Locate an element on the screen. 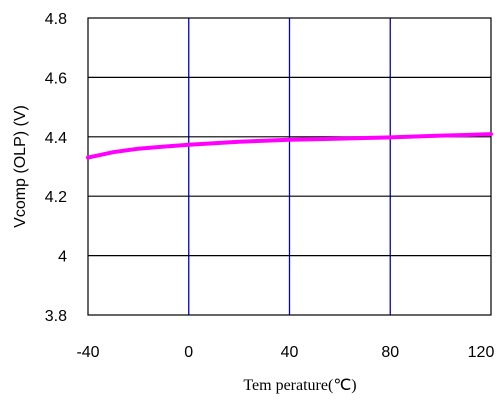 The height and width of the screenshot is (403, 499). x-tick-label: 80 is located at coordinates (390, 352).